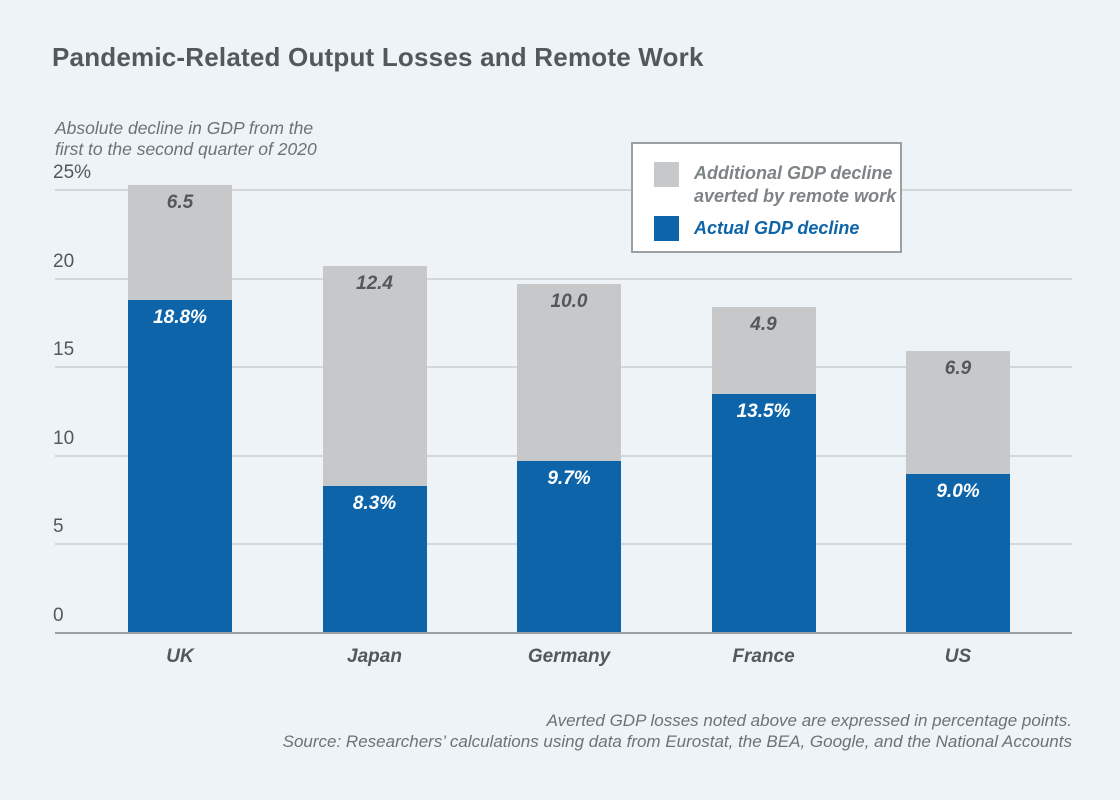 The height and width of the screenshot is (800, 1120). Describe the element at coordinates (569, 301) in the screenshot. I see `bar-value-averted: 10.0` at that location.